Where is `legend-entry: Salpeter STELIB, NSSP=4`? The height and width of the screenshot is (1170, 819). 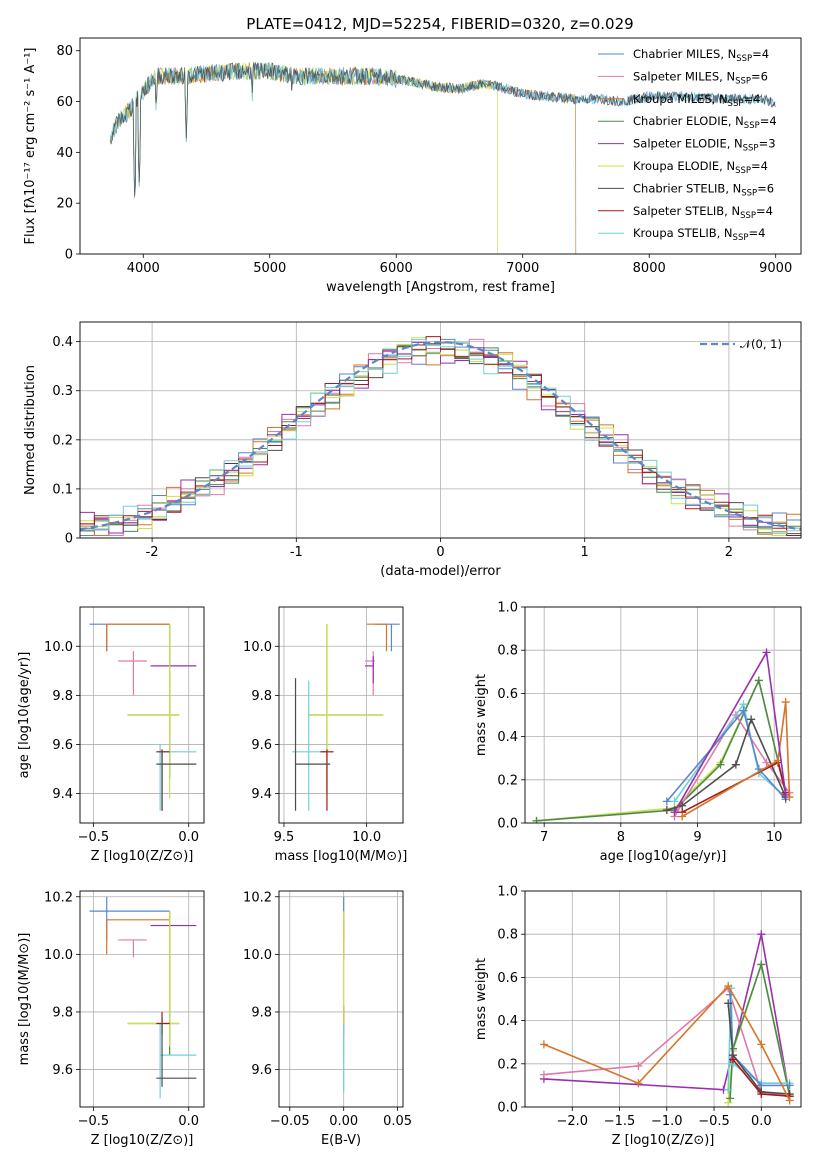
legend-entry: Salpeter STELIB, NSSP=4 is located at coordinates (685, 212).